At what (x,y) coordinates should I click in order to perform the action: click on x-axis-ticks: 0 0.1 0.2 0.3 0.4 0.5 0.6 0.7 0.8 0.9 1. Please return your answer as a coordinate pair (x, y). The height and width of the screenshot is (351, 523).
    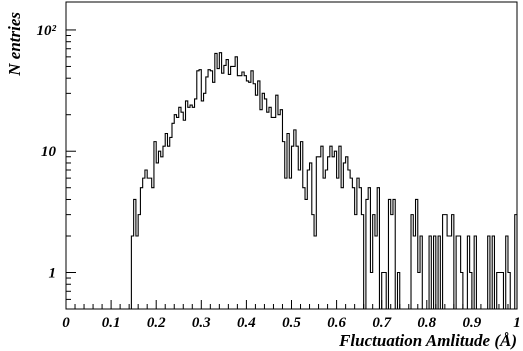
    Looking at the image, I should click on (291, 315).